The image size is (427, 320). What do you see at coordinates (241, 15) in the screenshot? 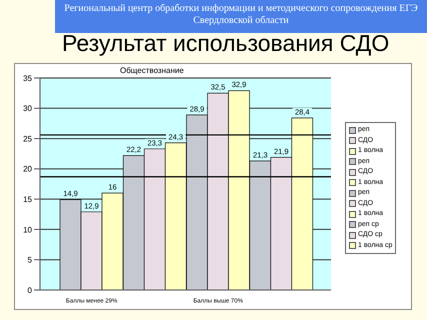
I see `text: Региональный центр обработки информации и методического сопровождения ЕГЭ Свердловской области` at bounding box center [241, 15].